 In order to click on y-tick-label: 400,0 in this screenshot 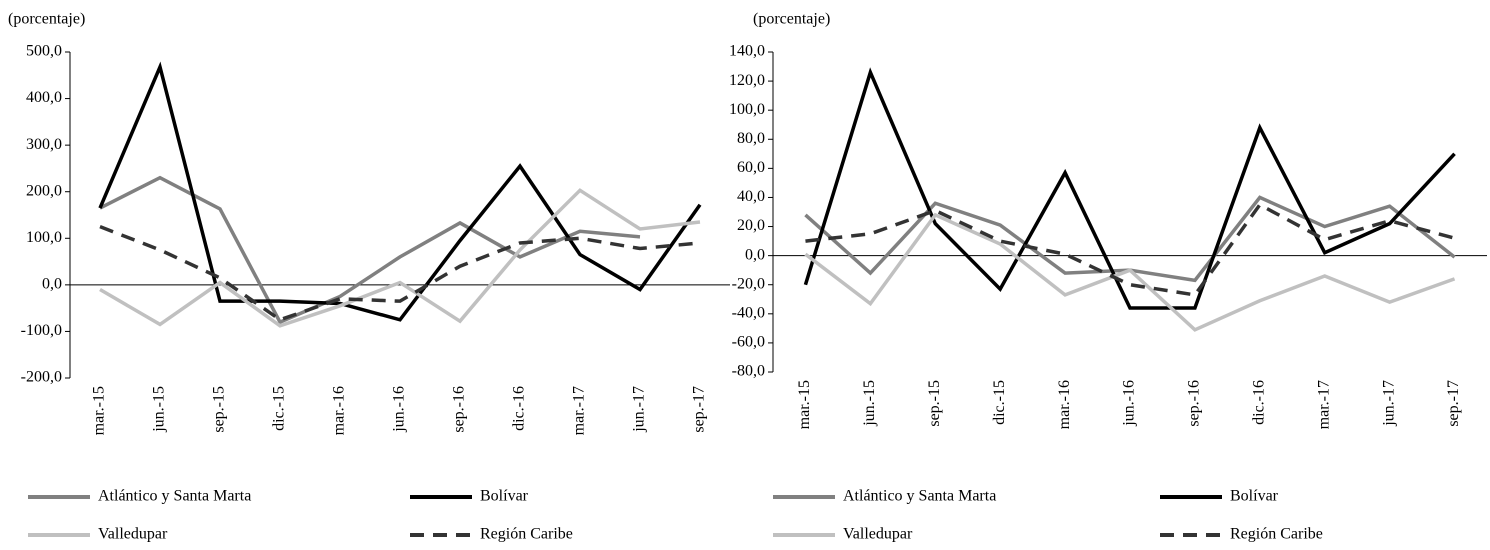, I will do `click(44, 97)`.